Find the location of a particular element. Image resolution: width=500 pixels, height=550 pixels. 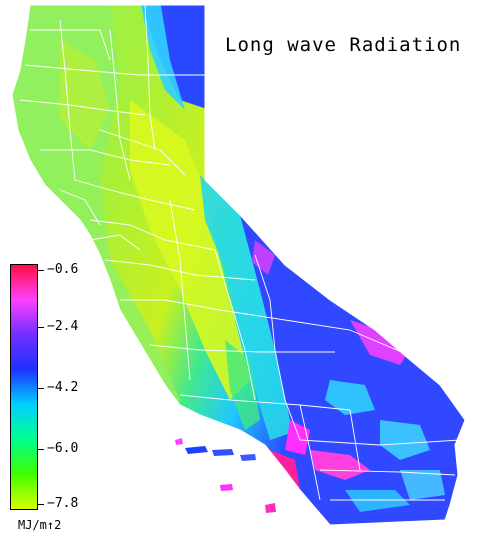

legend-tick-label: −0.6 is located at coordinates (63, 269).